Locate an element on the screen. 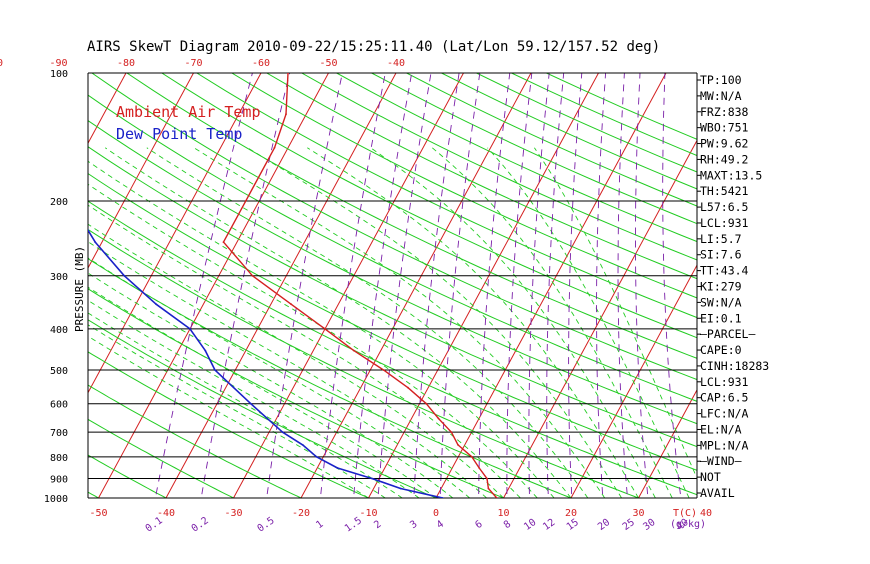 This screenshot has width=870, height=564. stat-row: TH:5421 is located at coordinates (724, 191).